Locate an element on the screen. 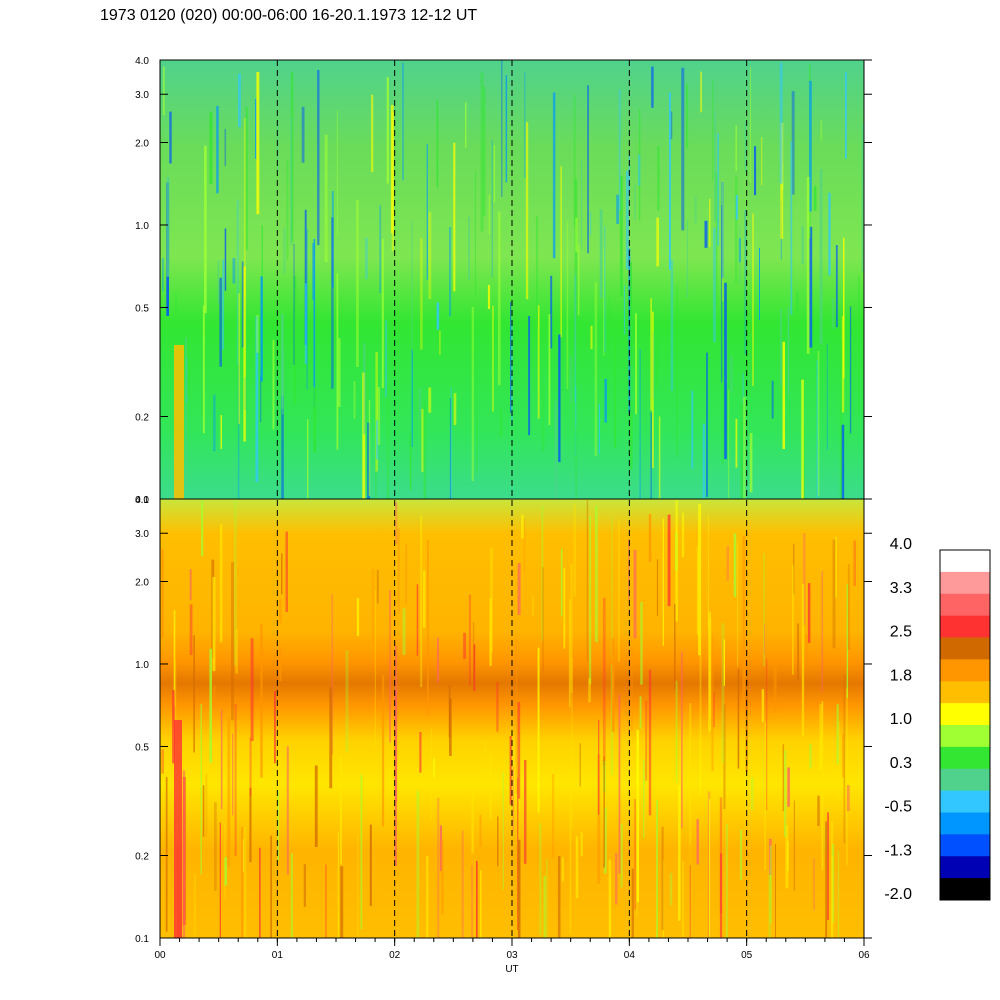 This screenshot has height=1000, width=1000. x-axis: 00 01 02 03 04 05 06 is located at coordinates (512, 949).